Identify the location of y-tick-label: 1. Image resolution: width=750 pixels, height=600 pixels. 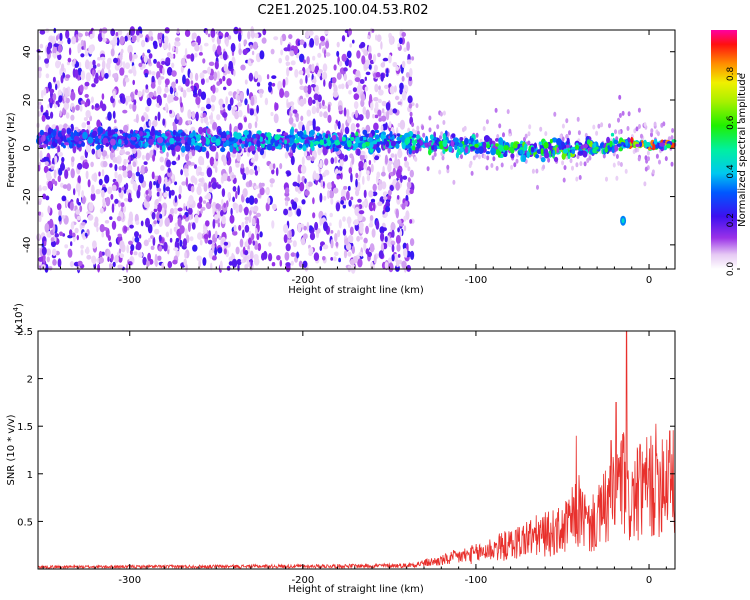
(30, 475).